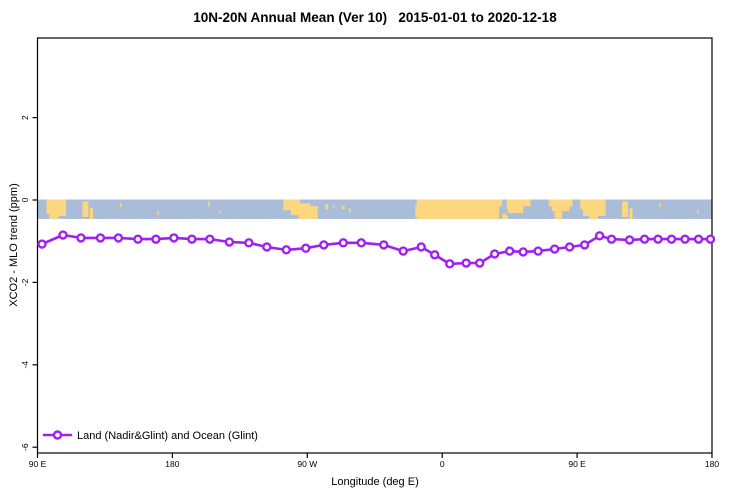  I want to click on legend-label: Land (Nadir&Glint) and Ocean (Glint), so click(167, 436).